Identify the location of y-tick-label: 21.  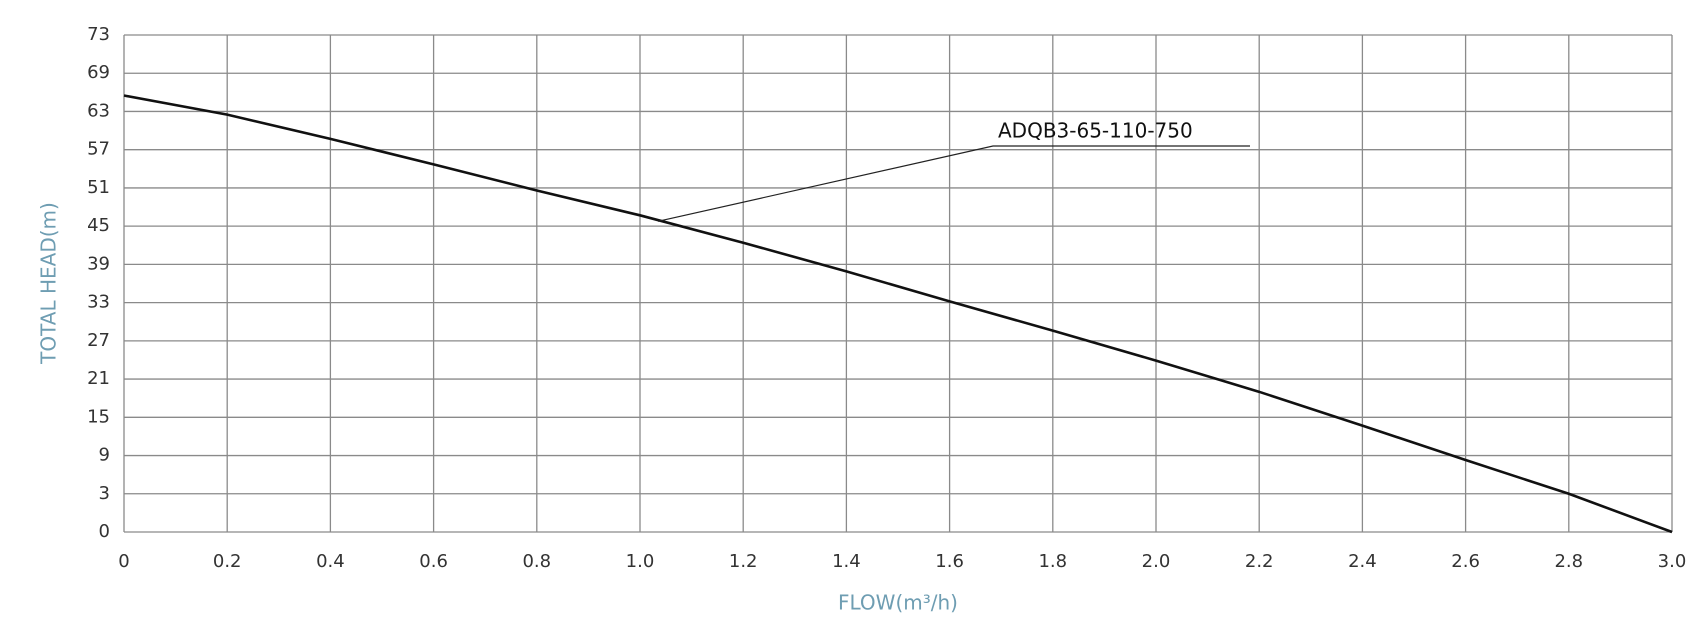
(98, 378).